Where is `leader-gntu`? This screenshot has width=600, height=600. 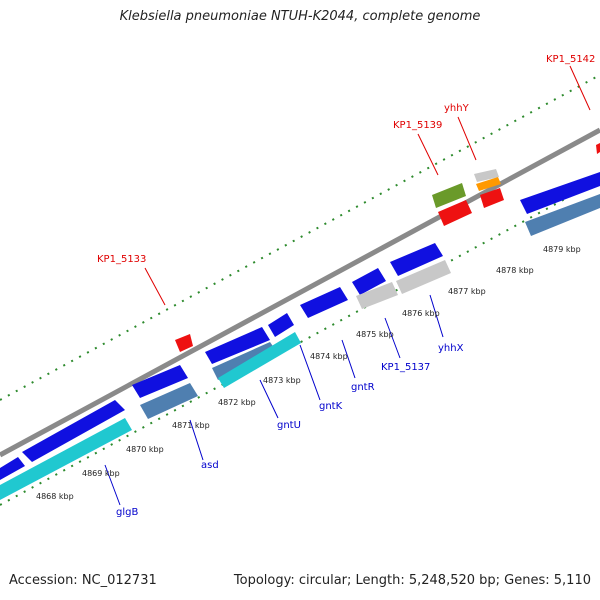
leader-gntu is located at coordinates (269, 399).